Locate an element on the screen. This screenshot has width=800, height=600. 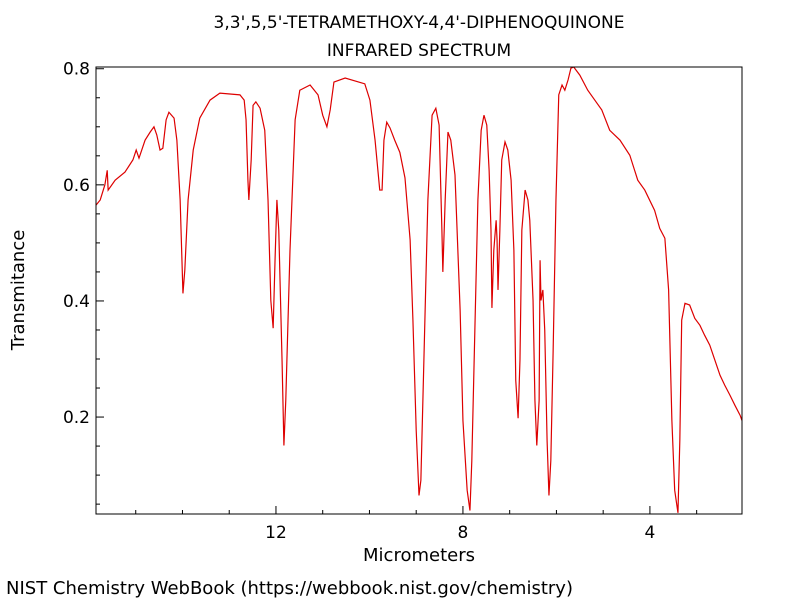
y-tick-label: 0.2 is located at coordinates (76, 418).